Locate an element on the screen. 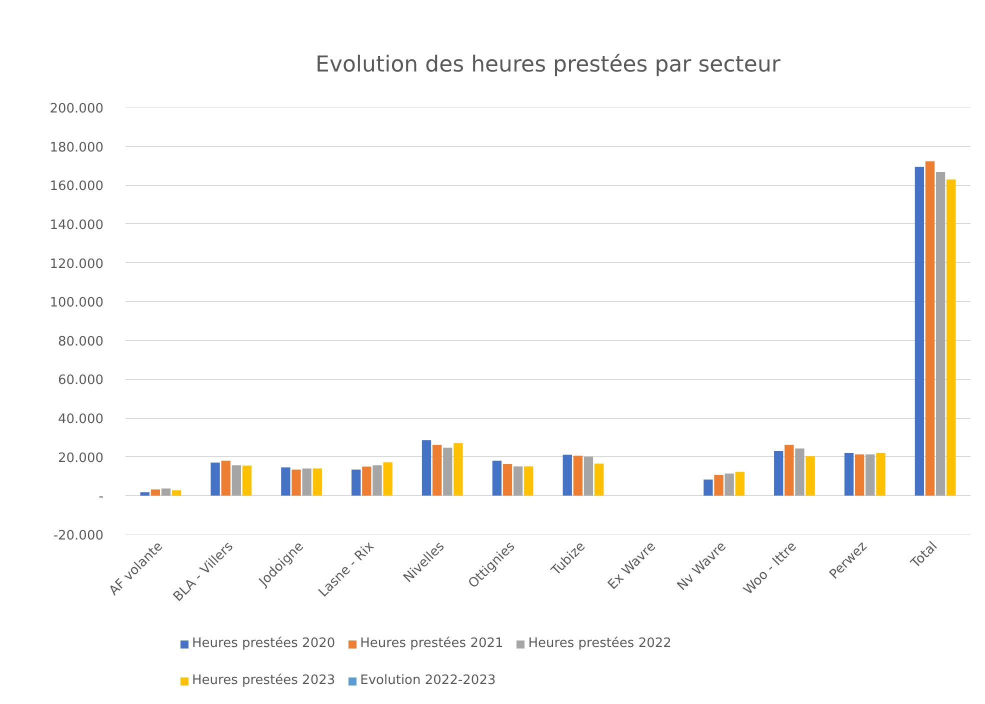  y-tick-label: 200.000 is located at coordinates (77, 109).